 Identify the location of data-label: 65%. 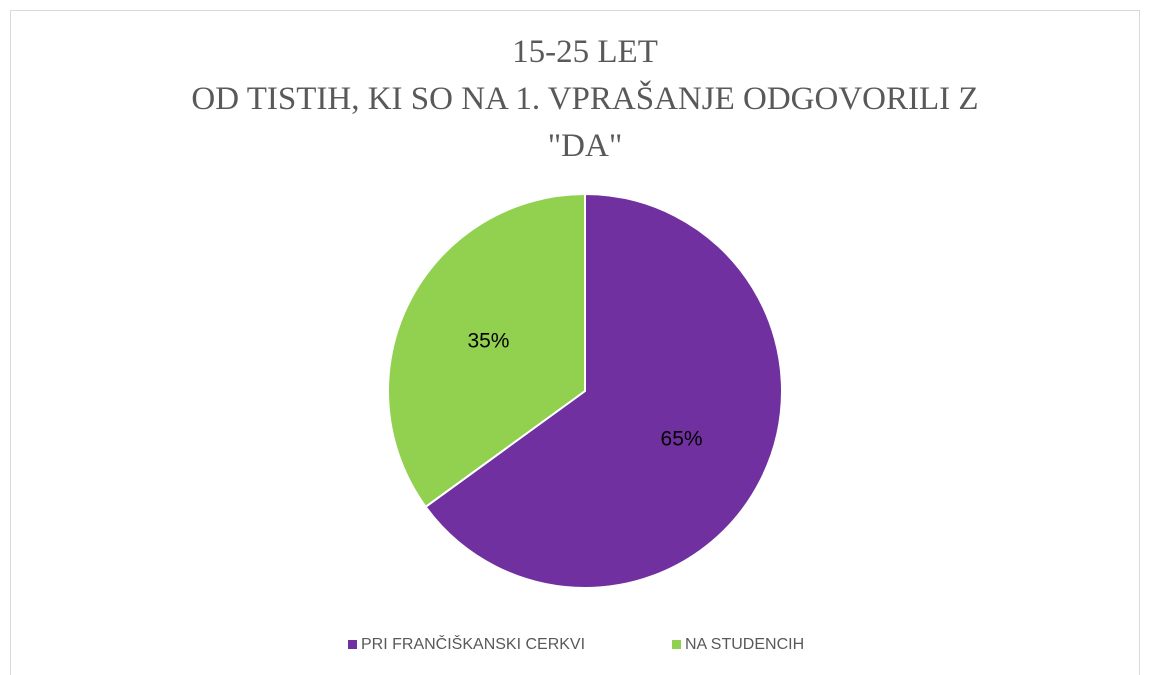
(682, 439).